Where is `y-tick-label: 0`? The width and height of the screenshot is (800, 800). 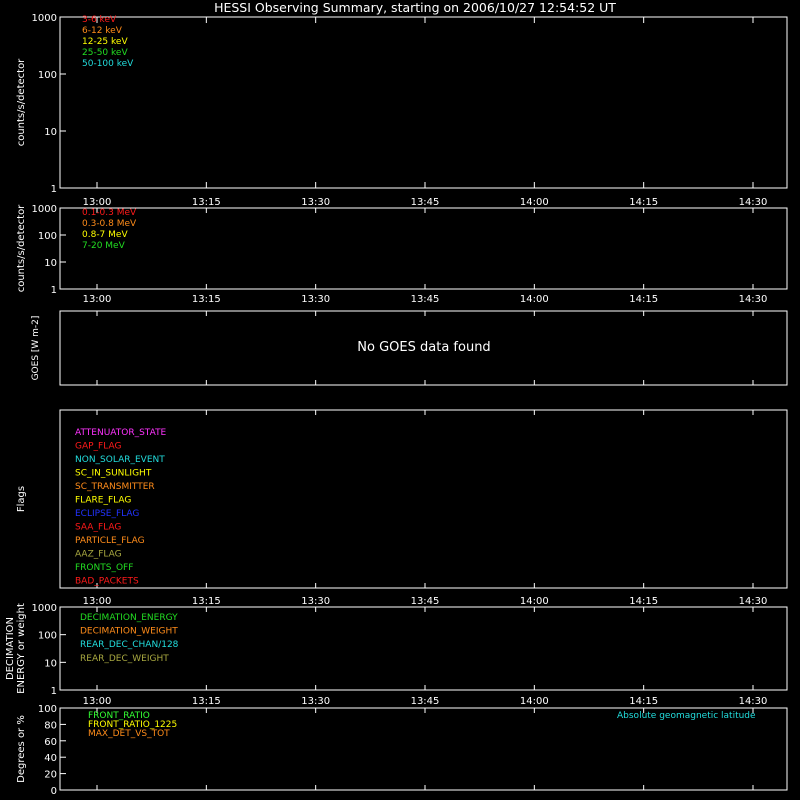
y-tick-label: 0 is located at coordinates (54, 791).